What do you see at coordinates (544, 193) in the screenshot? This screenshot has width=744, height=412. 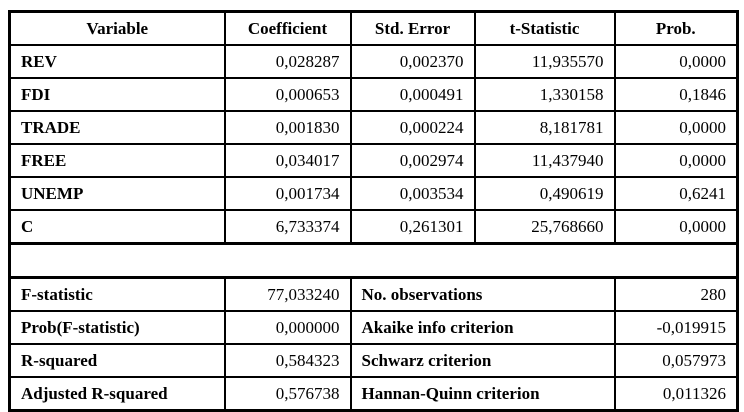 I see `unemp-t-statistic: 0,490619` at bounding box center [544, 193].